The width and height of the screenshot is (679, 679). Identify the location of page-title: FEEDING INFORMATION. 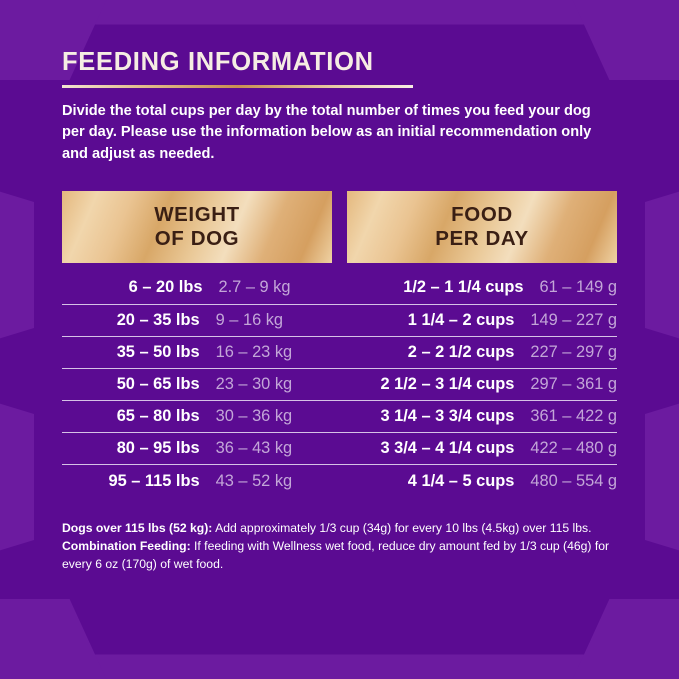
(218, 62).